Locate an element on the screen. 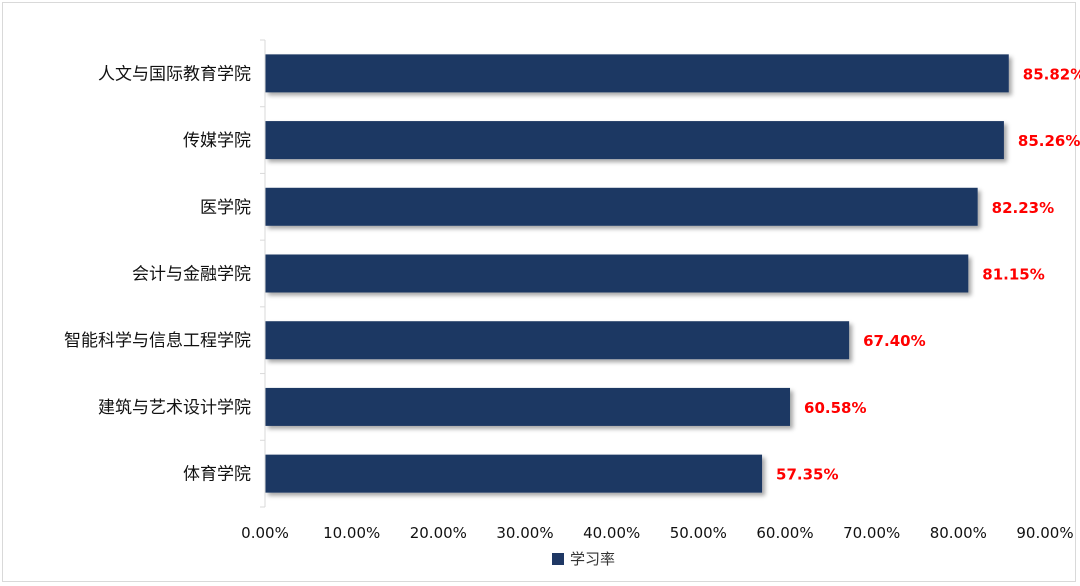 This screenshot has height=586, width=1080. x-tick-label-9: 90.00% is located at coordinates (1044, 533).